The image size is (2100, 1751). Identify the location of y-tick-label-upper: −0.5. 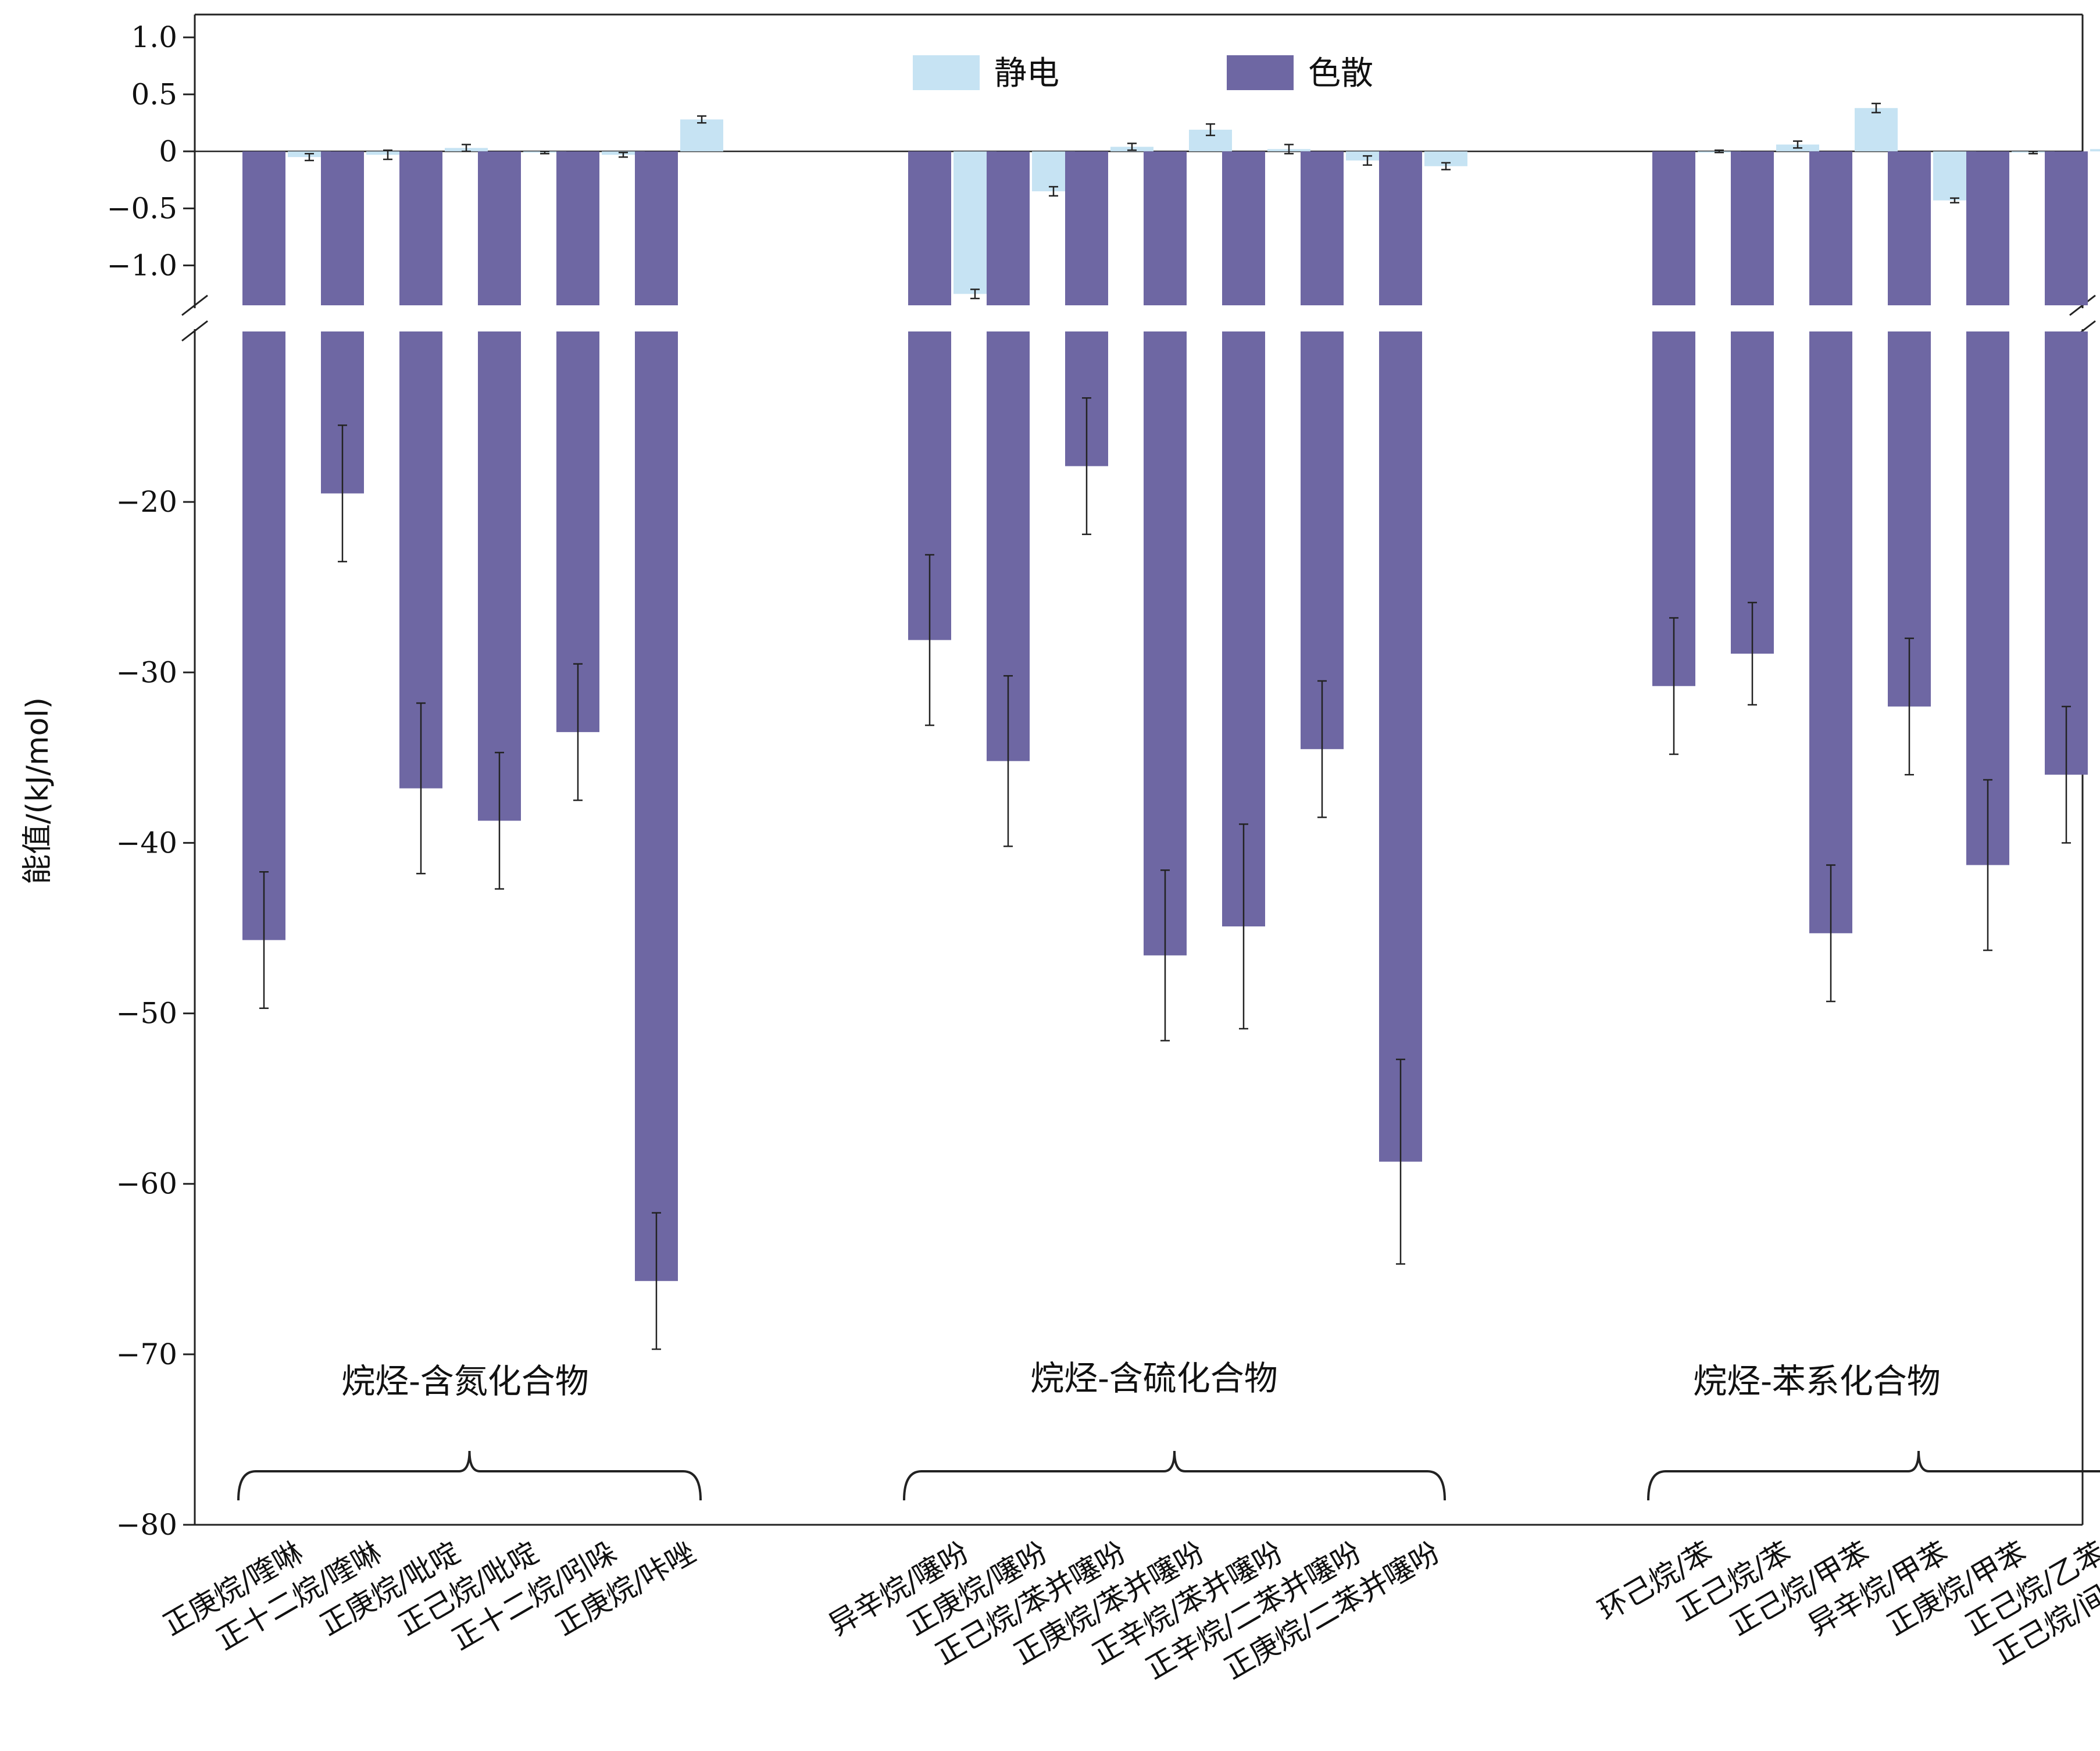
(142, 208).